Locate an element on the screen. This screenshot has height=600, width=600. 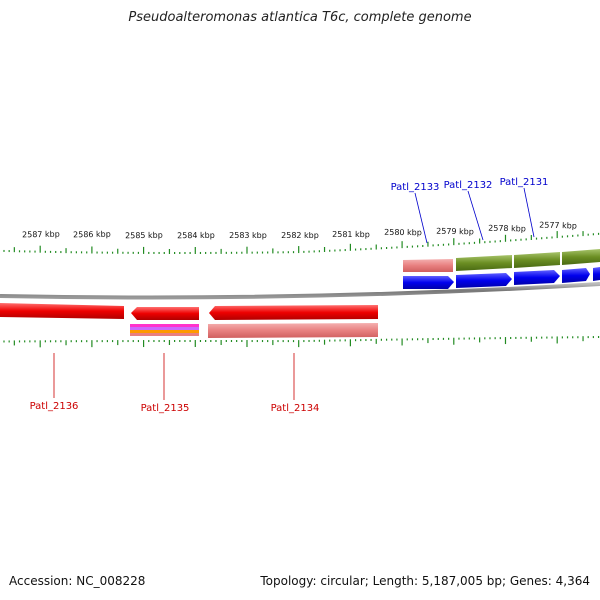
gene-label-patl-2134: Patl_2134 is located at coordinates (295, 408).